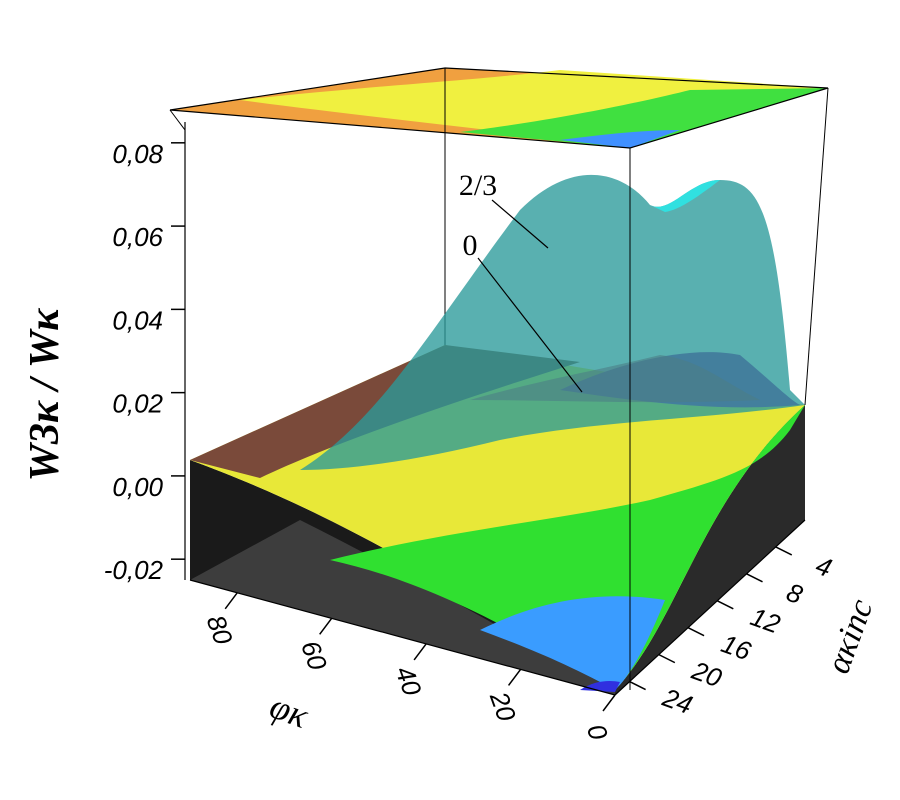  What do you see at coordinates (134, 570) in the screenshot?
I see `z-tick-label: -0,02` at bounding box center [134, 570].